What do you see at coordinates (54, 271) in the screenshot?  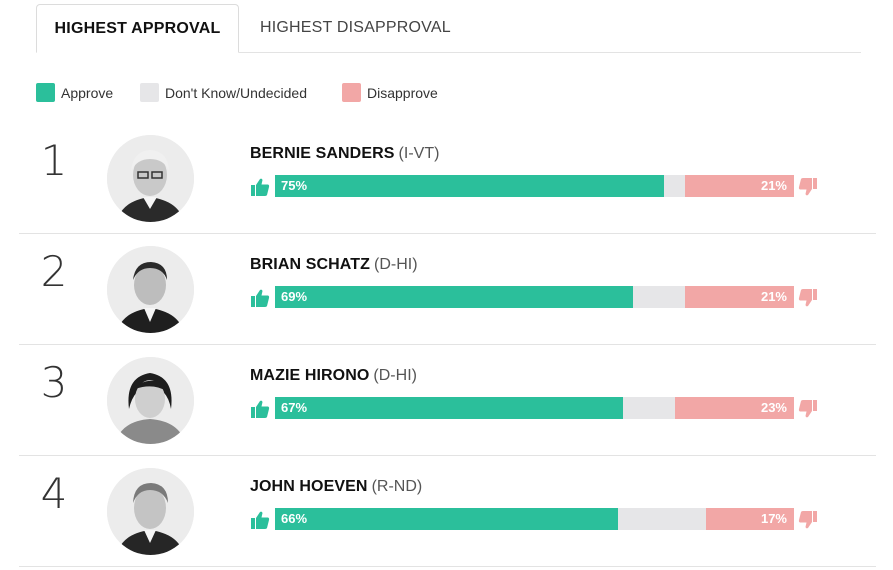 I see `rank-number: 2` at bounding box center [54, 271].